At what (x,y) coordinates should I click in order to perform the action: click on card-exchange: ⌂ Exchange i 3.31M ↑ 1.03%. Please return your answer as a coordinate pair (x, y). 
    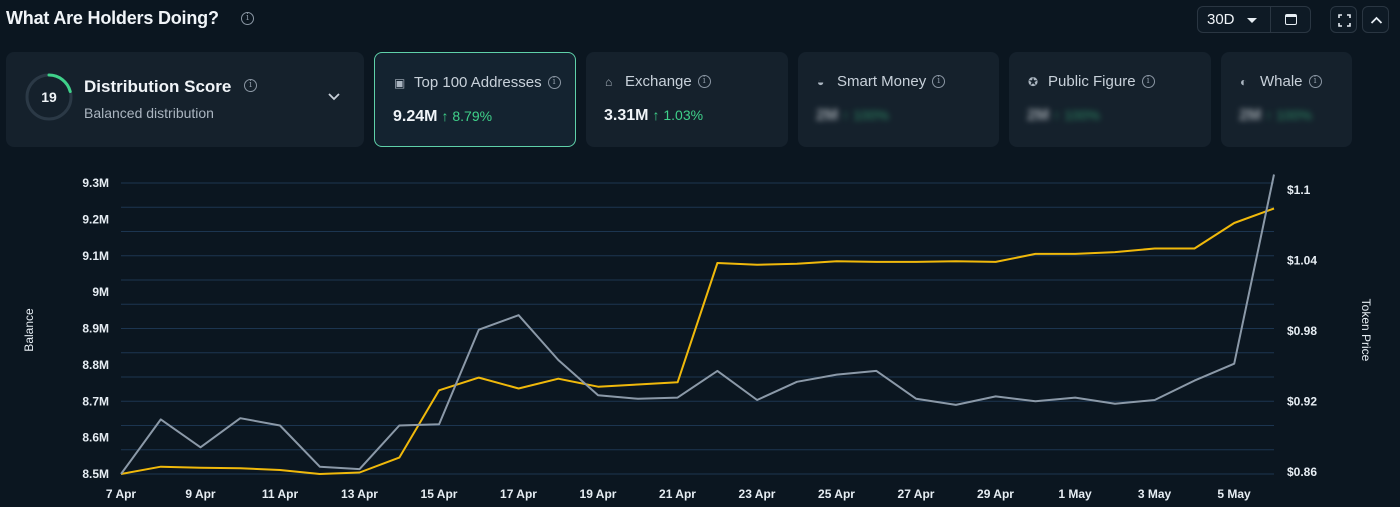
    Looking at the image, I should click on (687, 99).